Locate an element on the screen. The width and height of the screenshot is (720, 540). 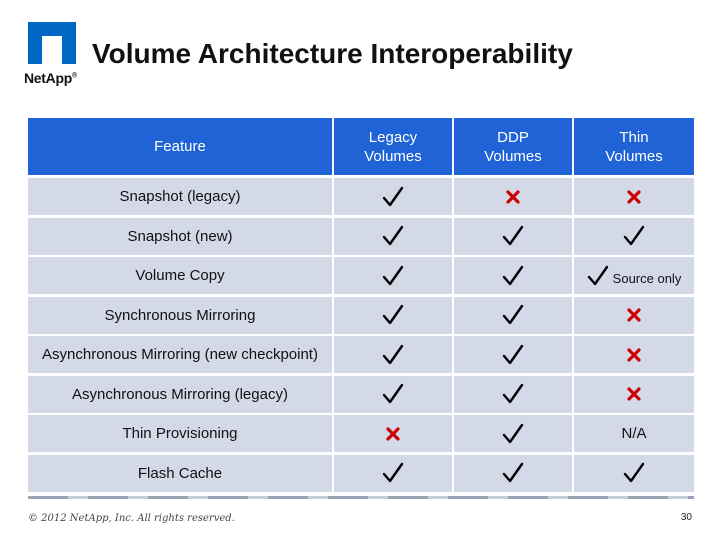
feature-cell: Snapshot (new) is located at coordinates (180, 236).